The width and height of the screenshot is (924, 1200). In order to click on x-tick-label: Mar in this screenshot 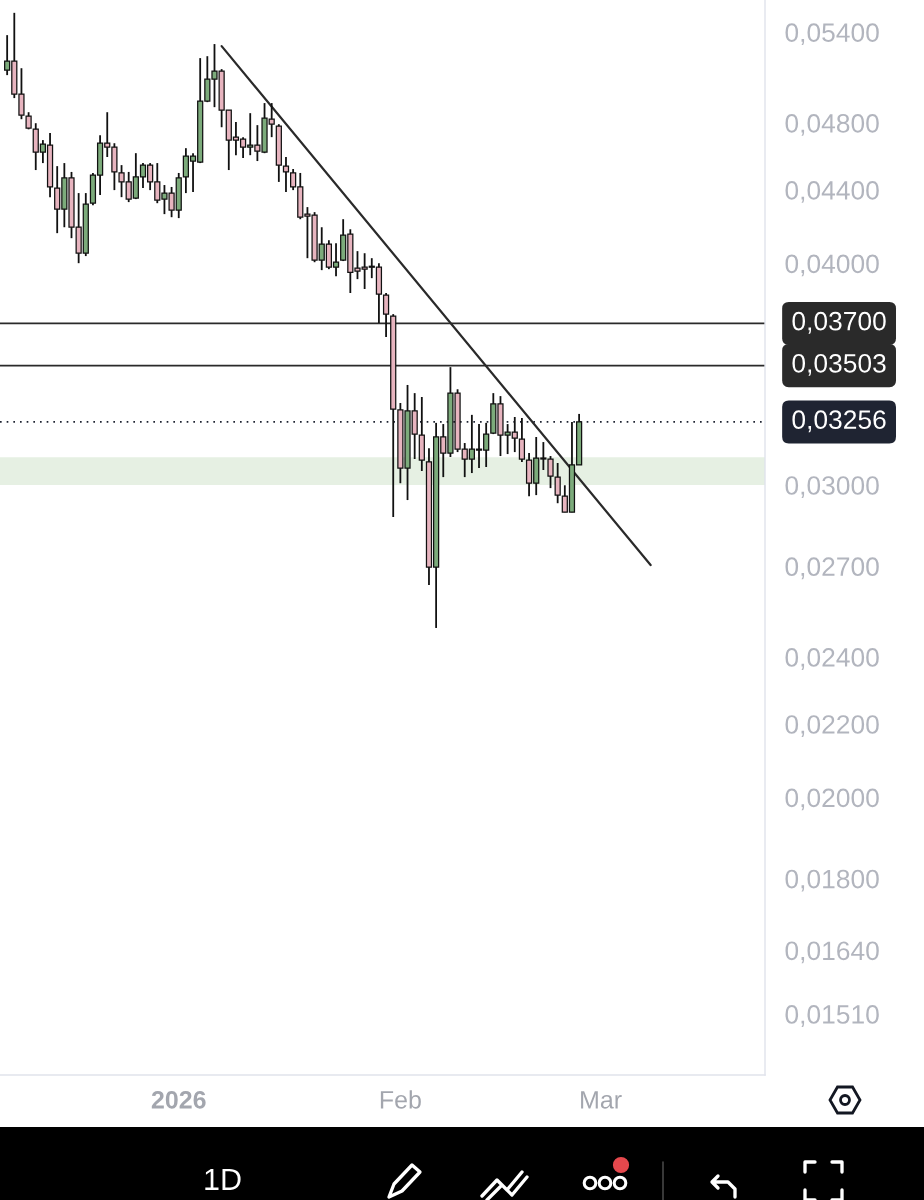, I will do `click(601, 1100)`.